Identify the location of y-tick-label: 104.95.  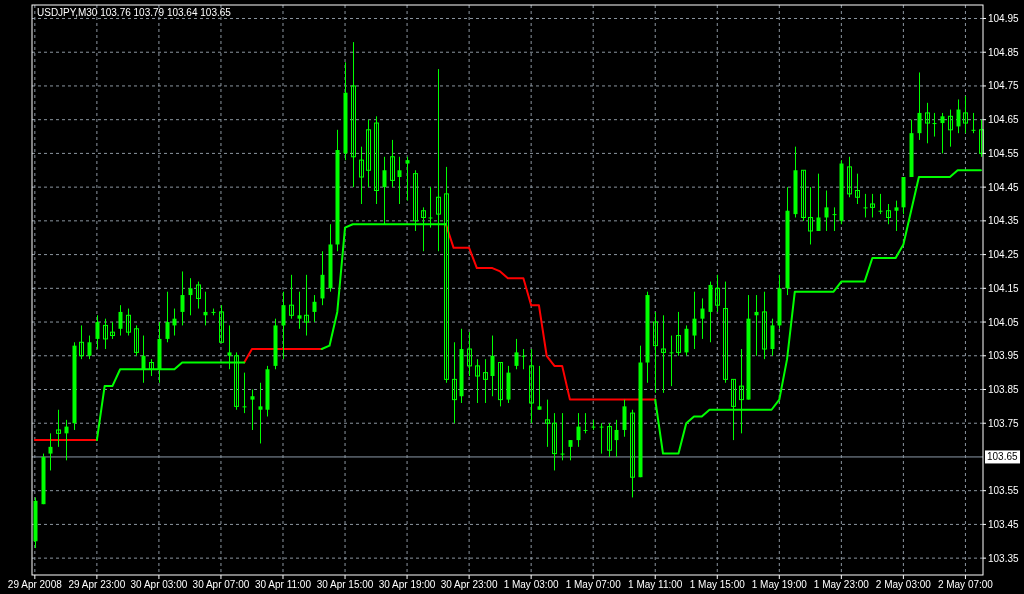
(1004, 18).